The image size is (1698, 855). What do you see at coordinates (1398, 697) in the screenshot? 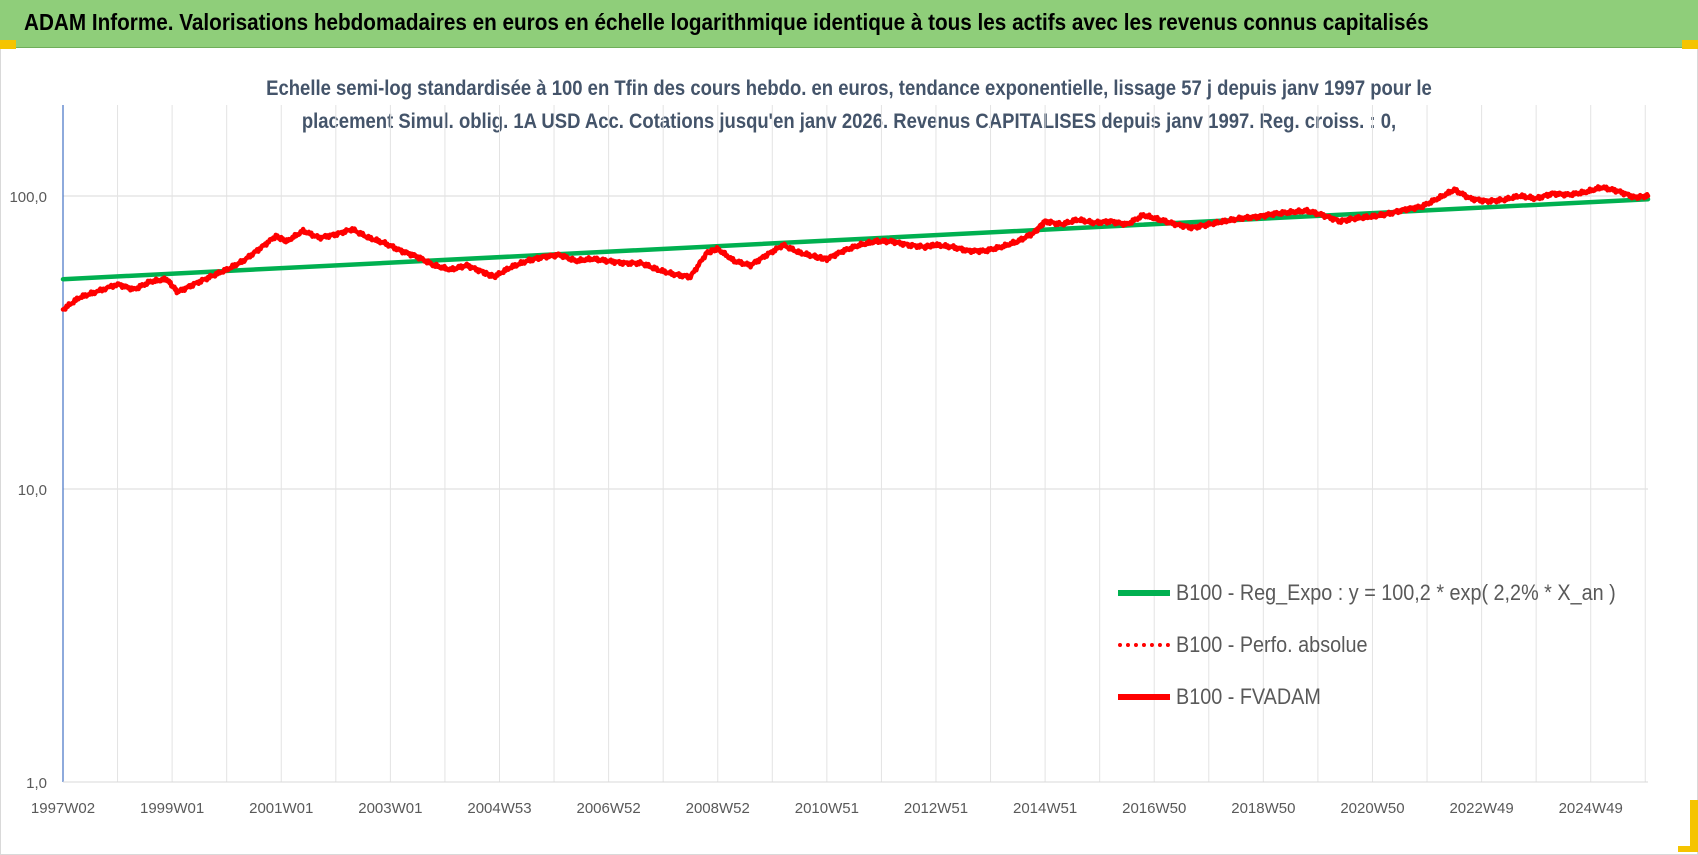
I see `legend-item-fvadam: B100 - FVADAM` at bounding box center [1398, 697].